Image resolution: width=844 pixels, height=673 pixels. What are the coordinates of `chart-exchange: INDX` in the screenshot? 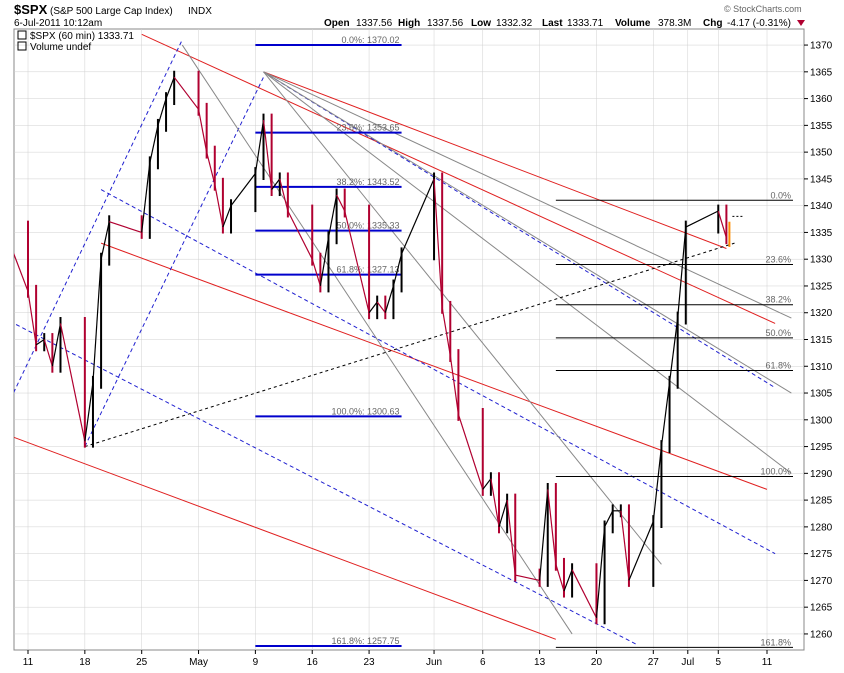 It's located at (200, 11).